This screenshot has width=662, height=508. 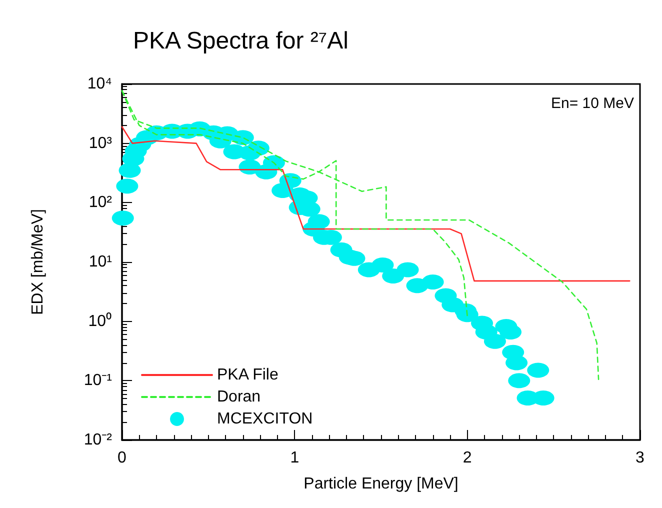 What do you see at coordinates (467, 458) in the screenshot?
I see `x-tick-label: 2` at bounding box center [467, 458].